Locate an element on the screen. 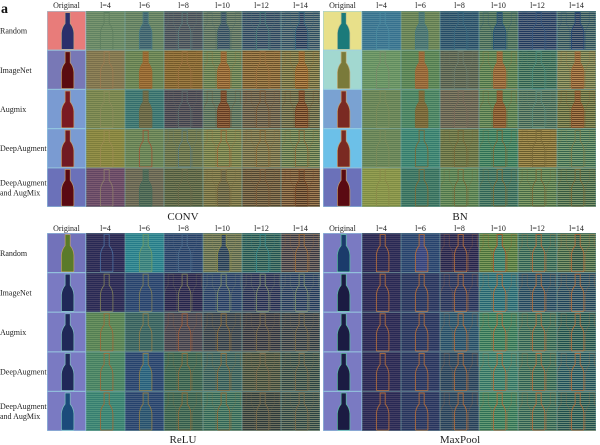 The height and width of the screenshot is (445, 600). column-header: l=10 is located at coordinates (498, 5).